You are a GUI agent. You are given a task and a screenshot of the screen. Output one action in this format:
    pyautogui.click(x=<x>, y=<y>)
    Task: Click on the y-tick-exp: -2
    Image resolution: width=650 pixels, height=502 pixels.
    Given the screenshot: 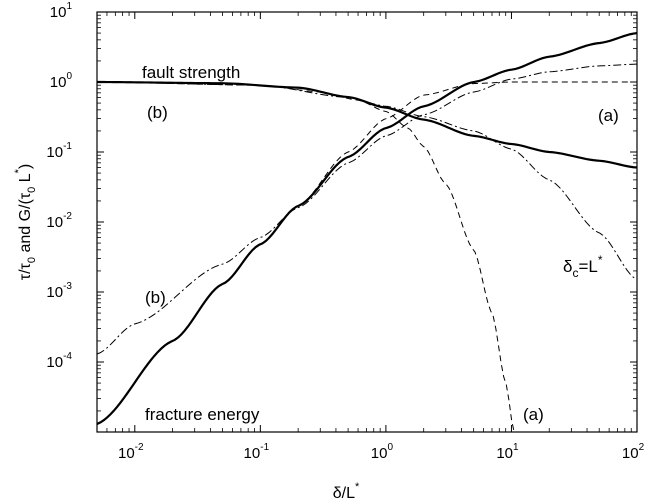 What is the action you would take?
    pyautogui.click(x=67, y=216)
    